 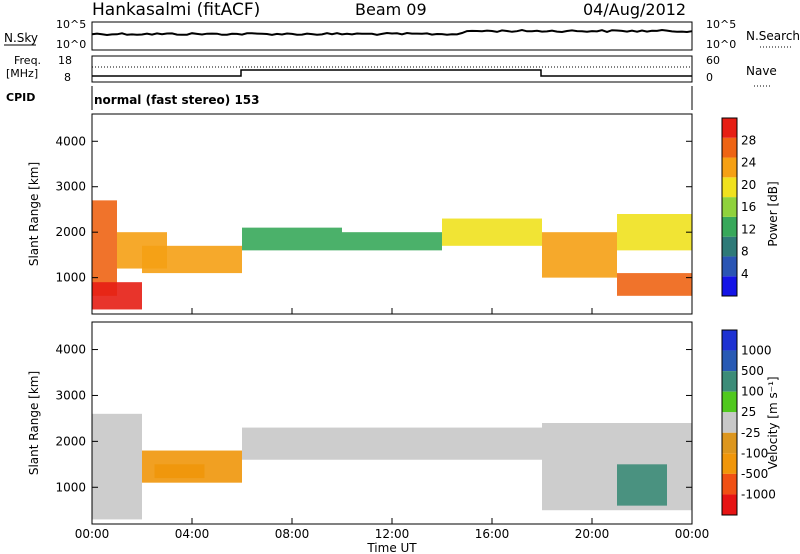 I want to click on date-title: 04/Aug/2012, so click(x=634, y=9).